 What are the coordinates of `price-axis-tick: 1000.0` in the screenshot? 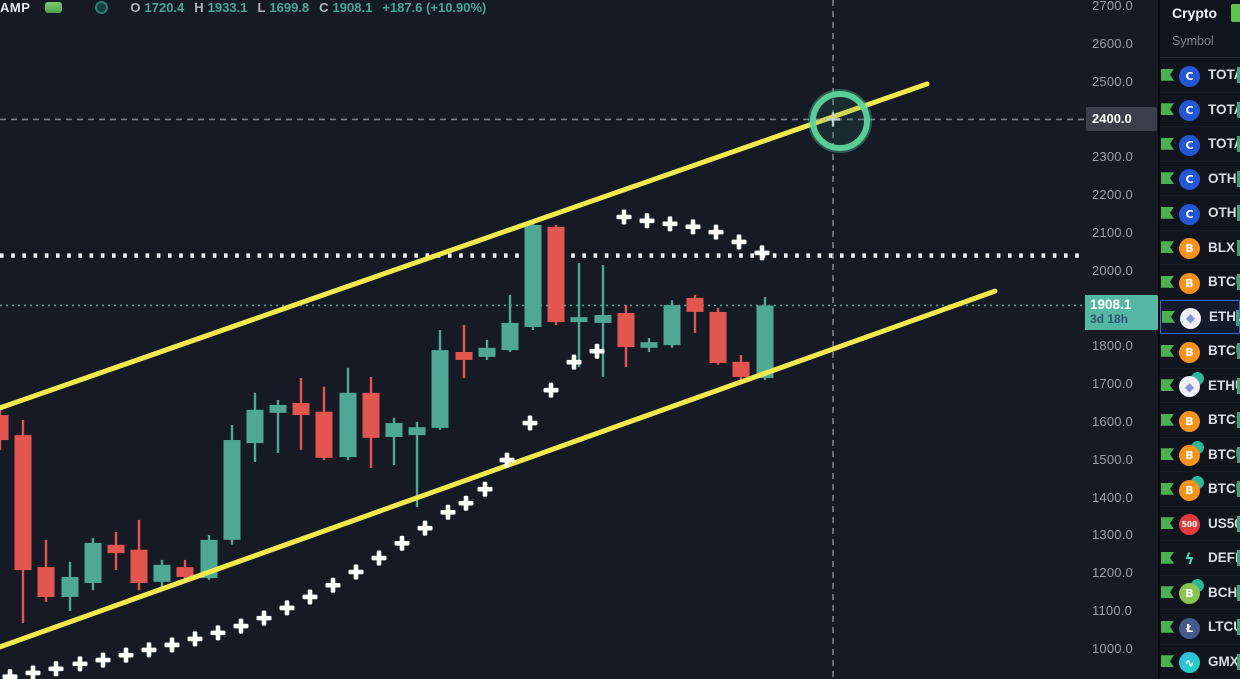 It's located at (1112, 648).